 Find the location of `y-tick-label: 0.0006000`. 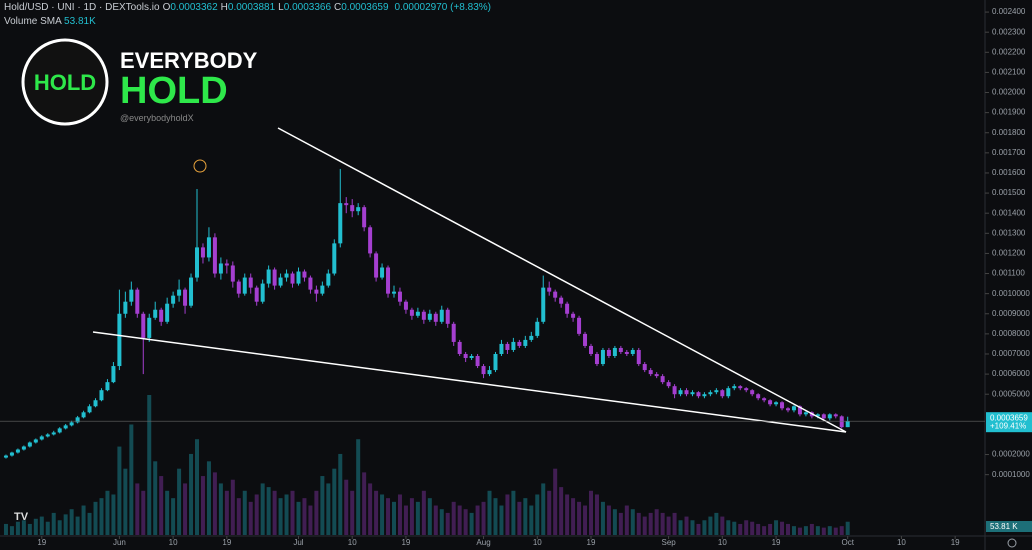

y-tick-label: 0.0006000 is located at coordinates (1011, 373).